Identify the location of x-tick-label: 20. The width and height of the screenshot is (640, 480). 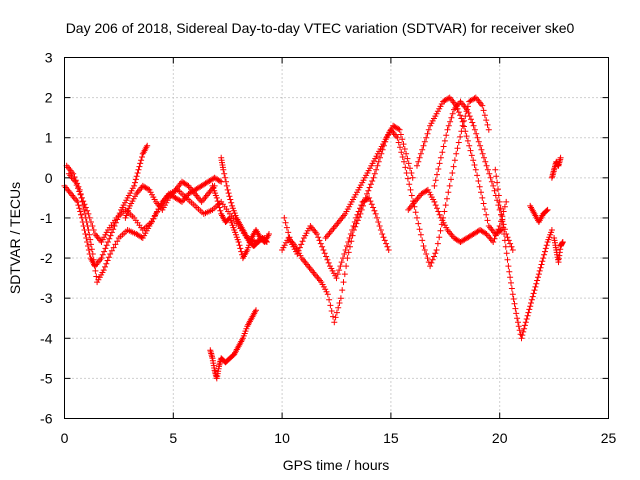
(500, 438).